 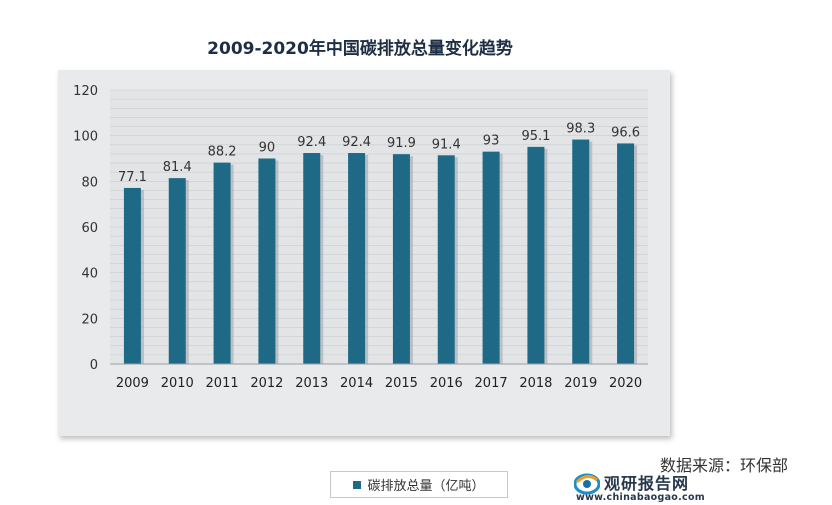 I want to click on legend-swatch, so click(x=357, y=484).